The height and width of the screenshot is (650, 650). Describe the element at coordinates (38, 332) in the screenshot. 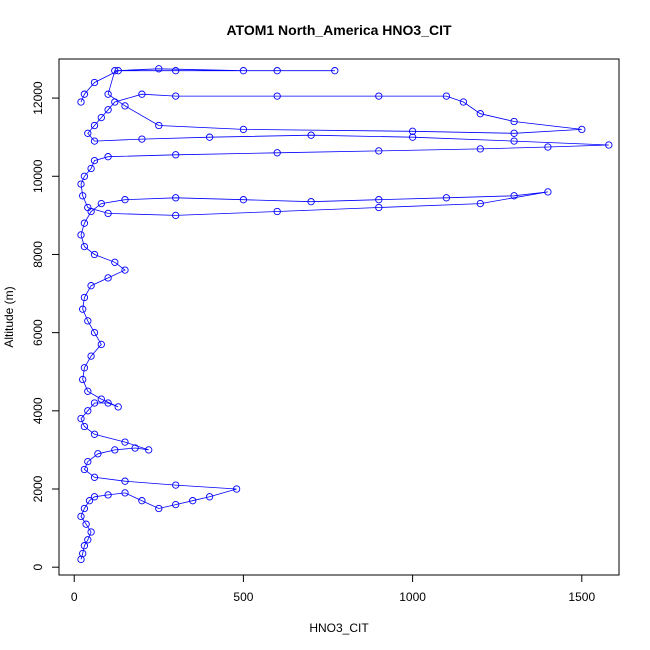

I see `y-tick-label: 6000` at that location.